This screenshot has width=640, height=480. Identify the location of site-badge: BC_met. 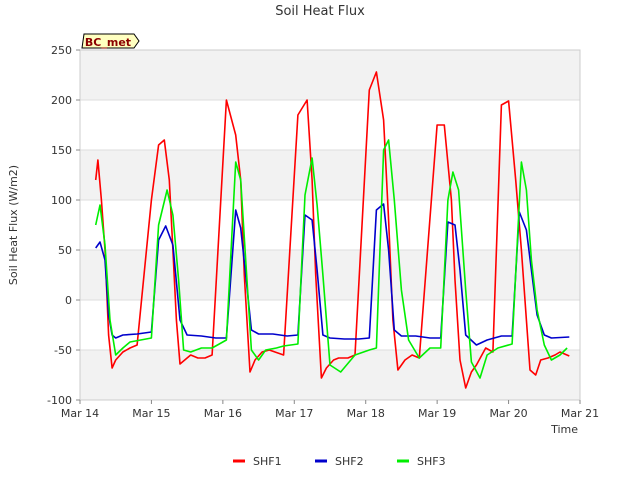
(110, 41).